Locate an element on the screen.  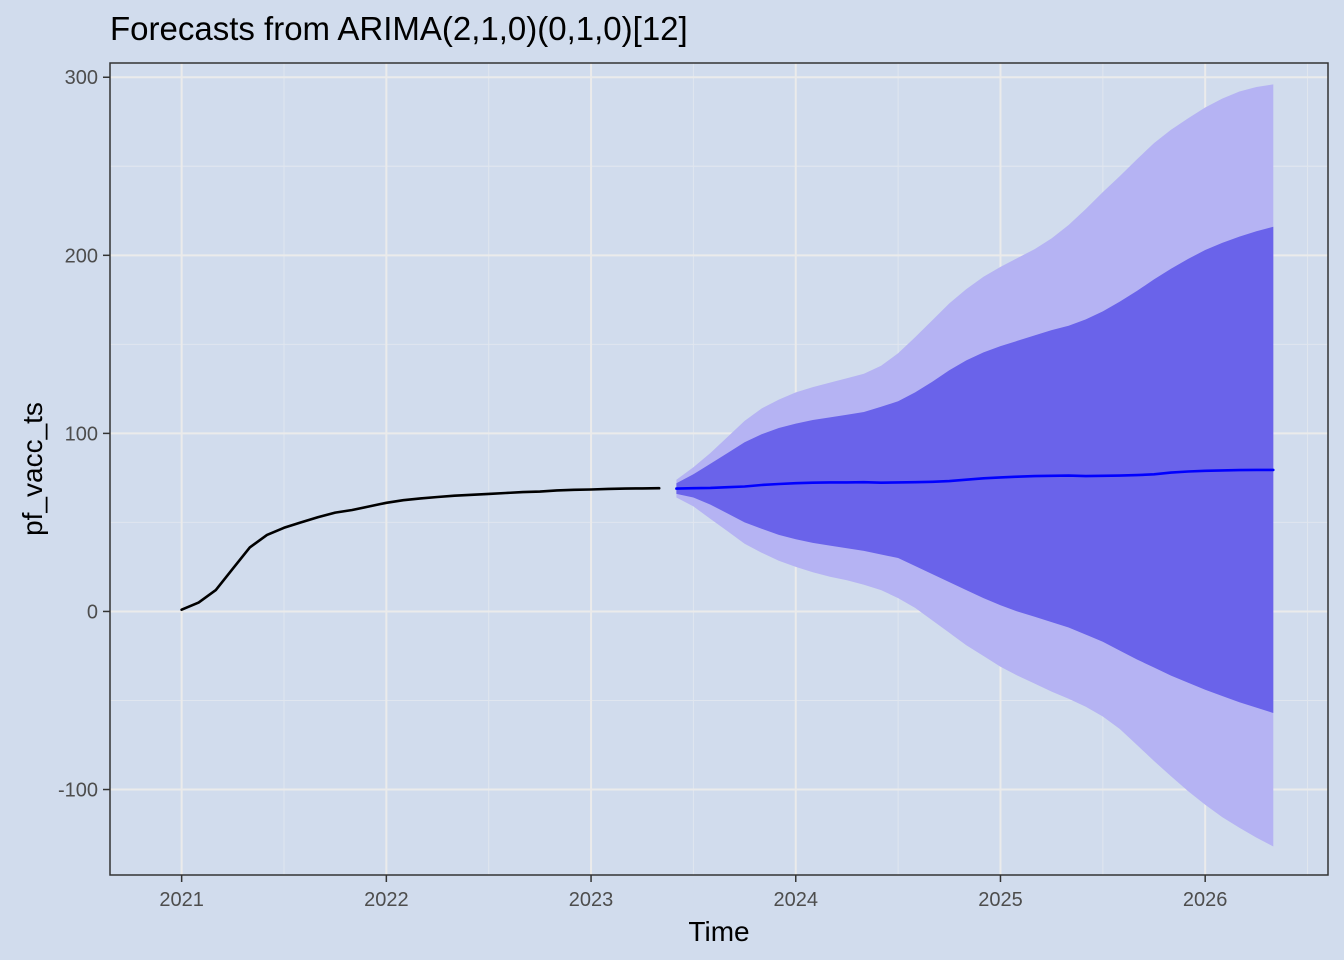
x-tick-label: 2023 is located at coordinates (591, 900).